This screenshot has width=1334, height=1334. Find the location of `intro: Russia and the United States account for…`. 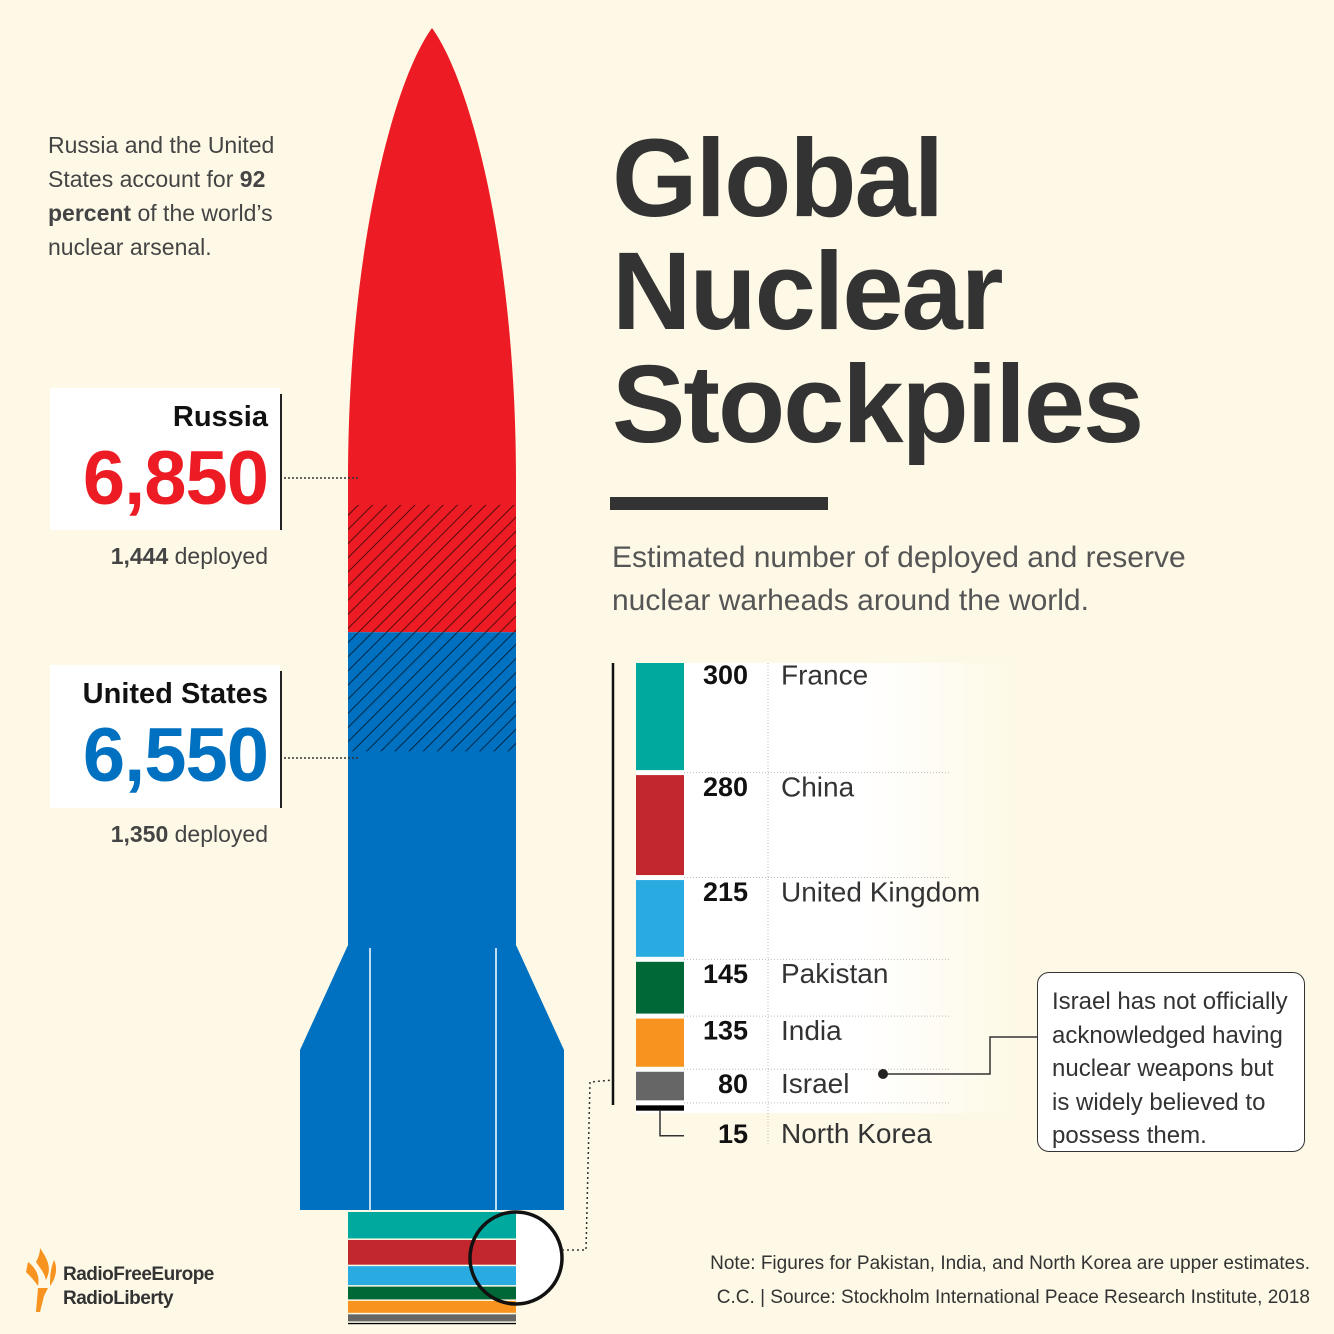

intro: Russia and the United States account for… is located at coordinates (178, 196).